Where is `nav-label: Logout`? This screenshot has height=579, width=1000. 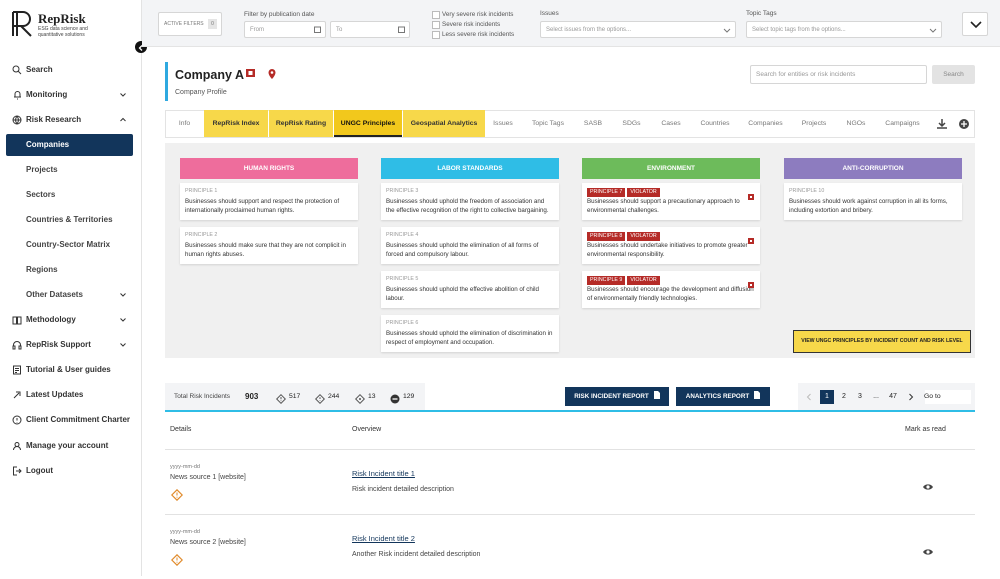
nav-label: Logout is located at coordinates (40, 470).